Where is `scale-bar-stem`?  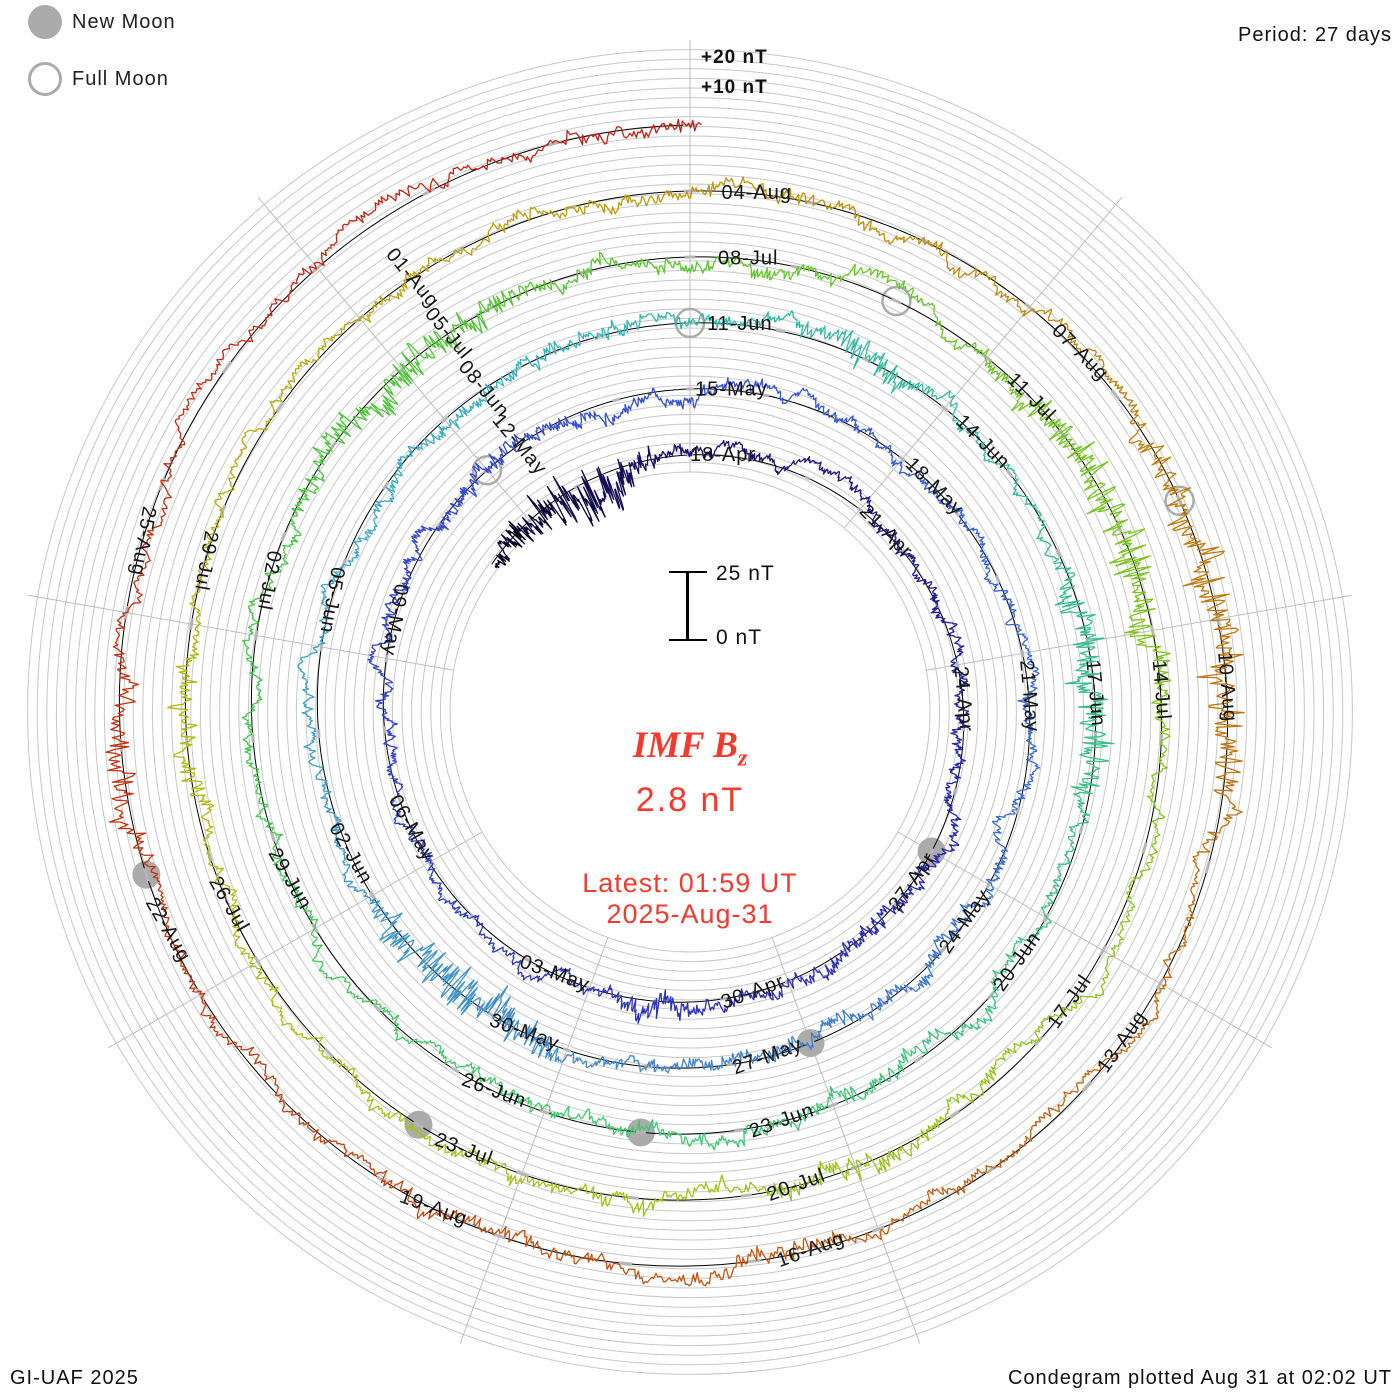 scale-bar-stem is located at coordinates (687, 606).